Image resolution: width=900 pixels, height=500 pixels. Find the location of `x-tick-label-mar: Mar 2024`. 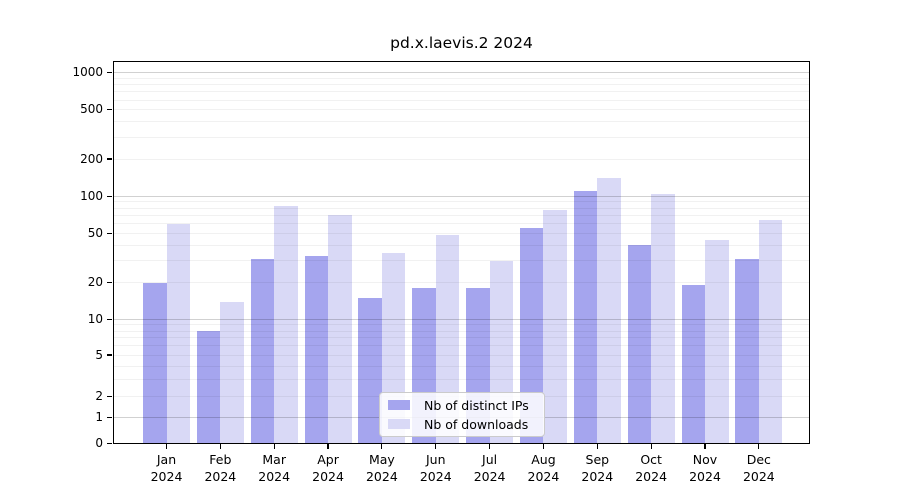

x-tick-label-mar: Mar 2024 is located at coordinates (274, 468).